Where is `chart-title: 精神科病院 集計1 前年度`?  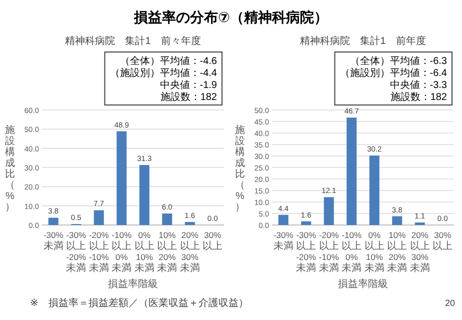 chart-title: 精神科病院 集計1 前年度 is located at coordinates (363, 41).